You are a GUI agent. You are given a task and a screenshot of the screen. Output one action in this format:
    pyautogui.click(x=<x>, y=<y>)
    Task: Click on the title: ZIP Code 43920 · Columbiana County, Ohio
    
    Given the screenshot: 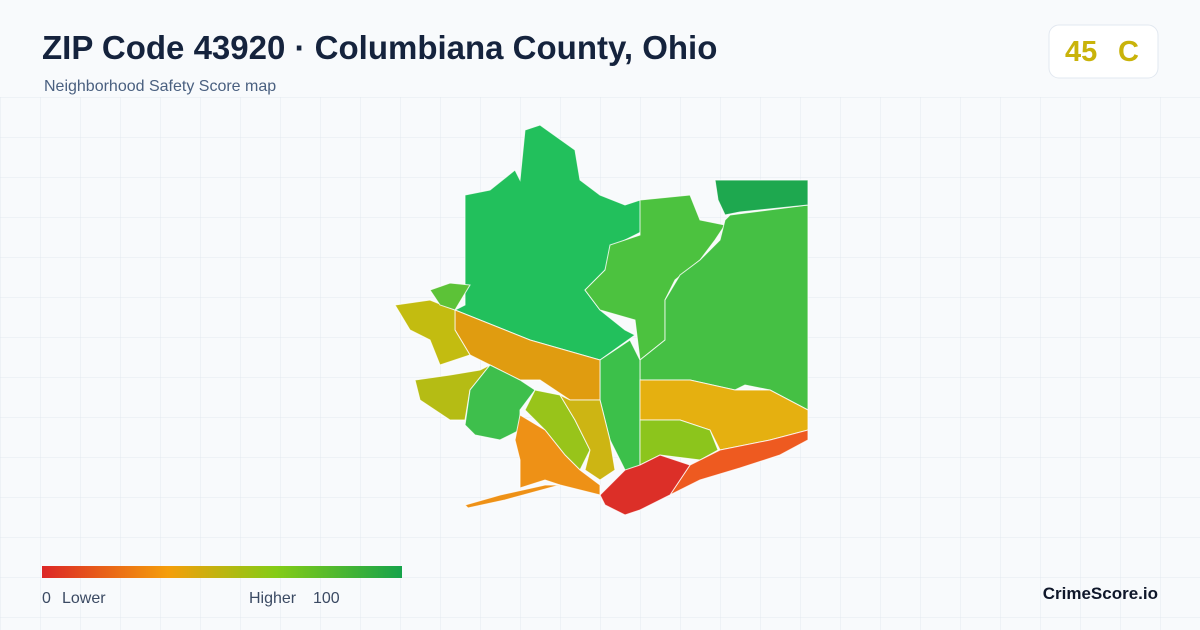 What is the action you would take?
    pyautogui.click(x=379, y=47)
    